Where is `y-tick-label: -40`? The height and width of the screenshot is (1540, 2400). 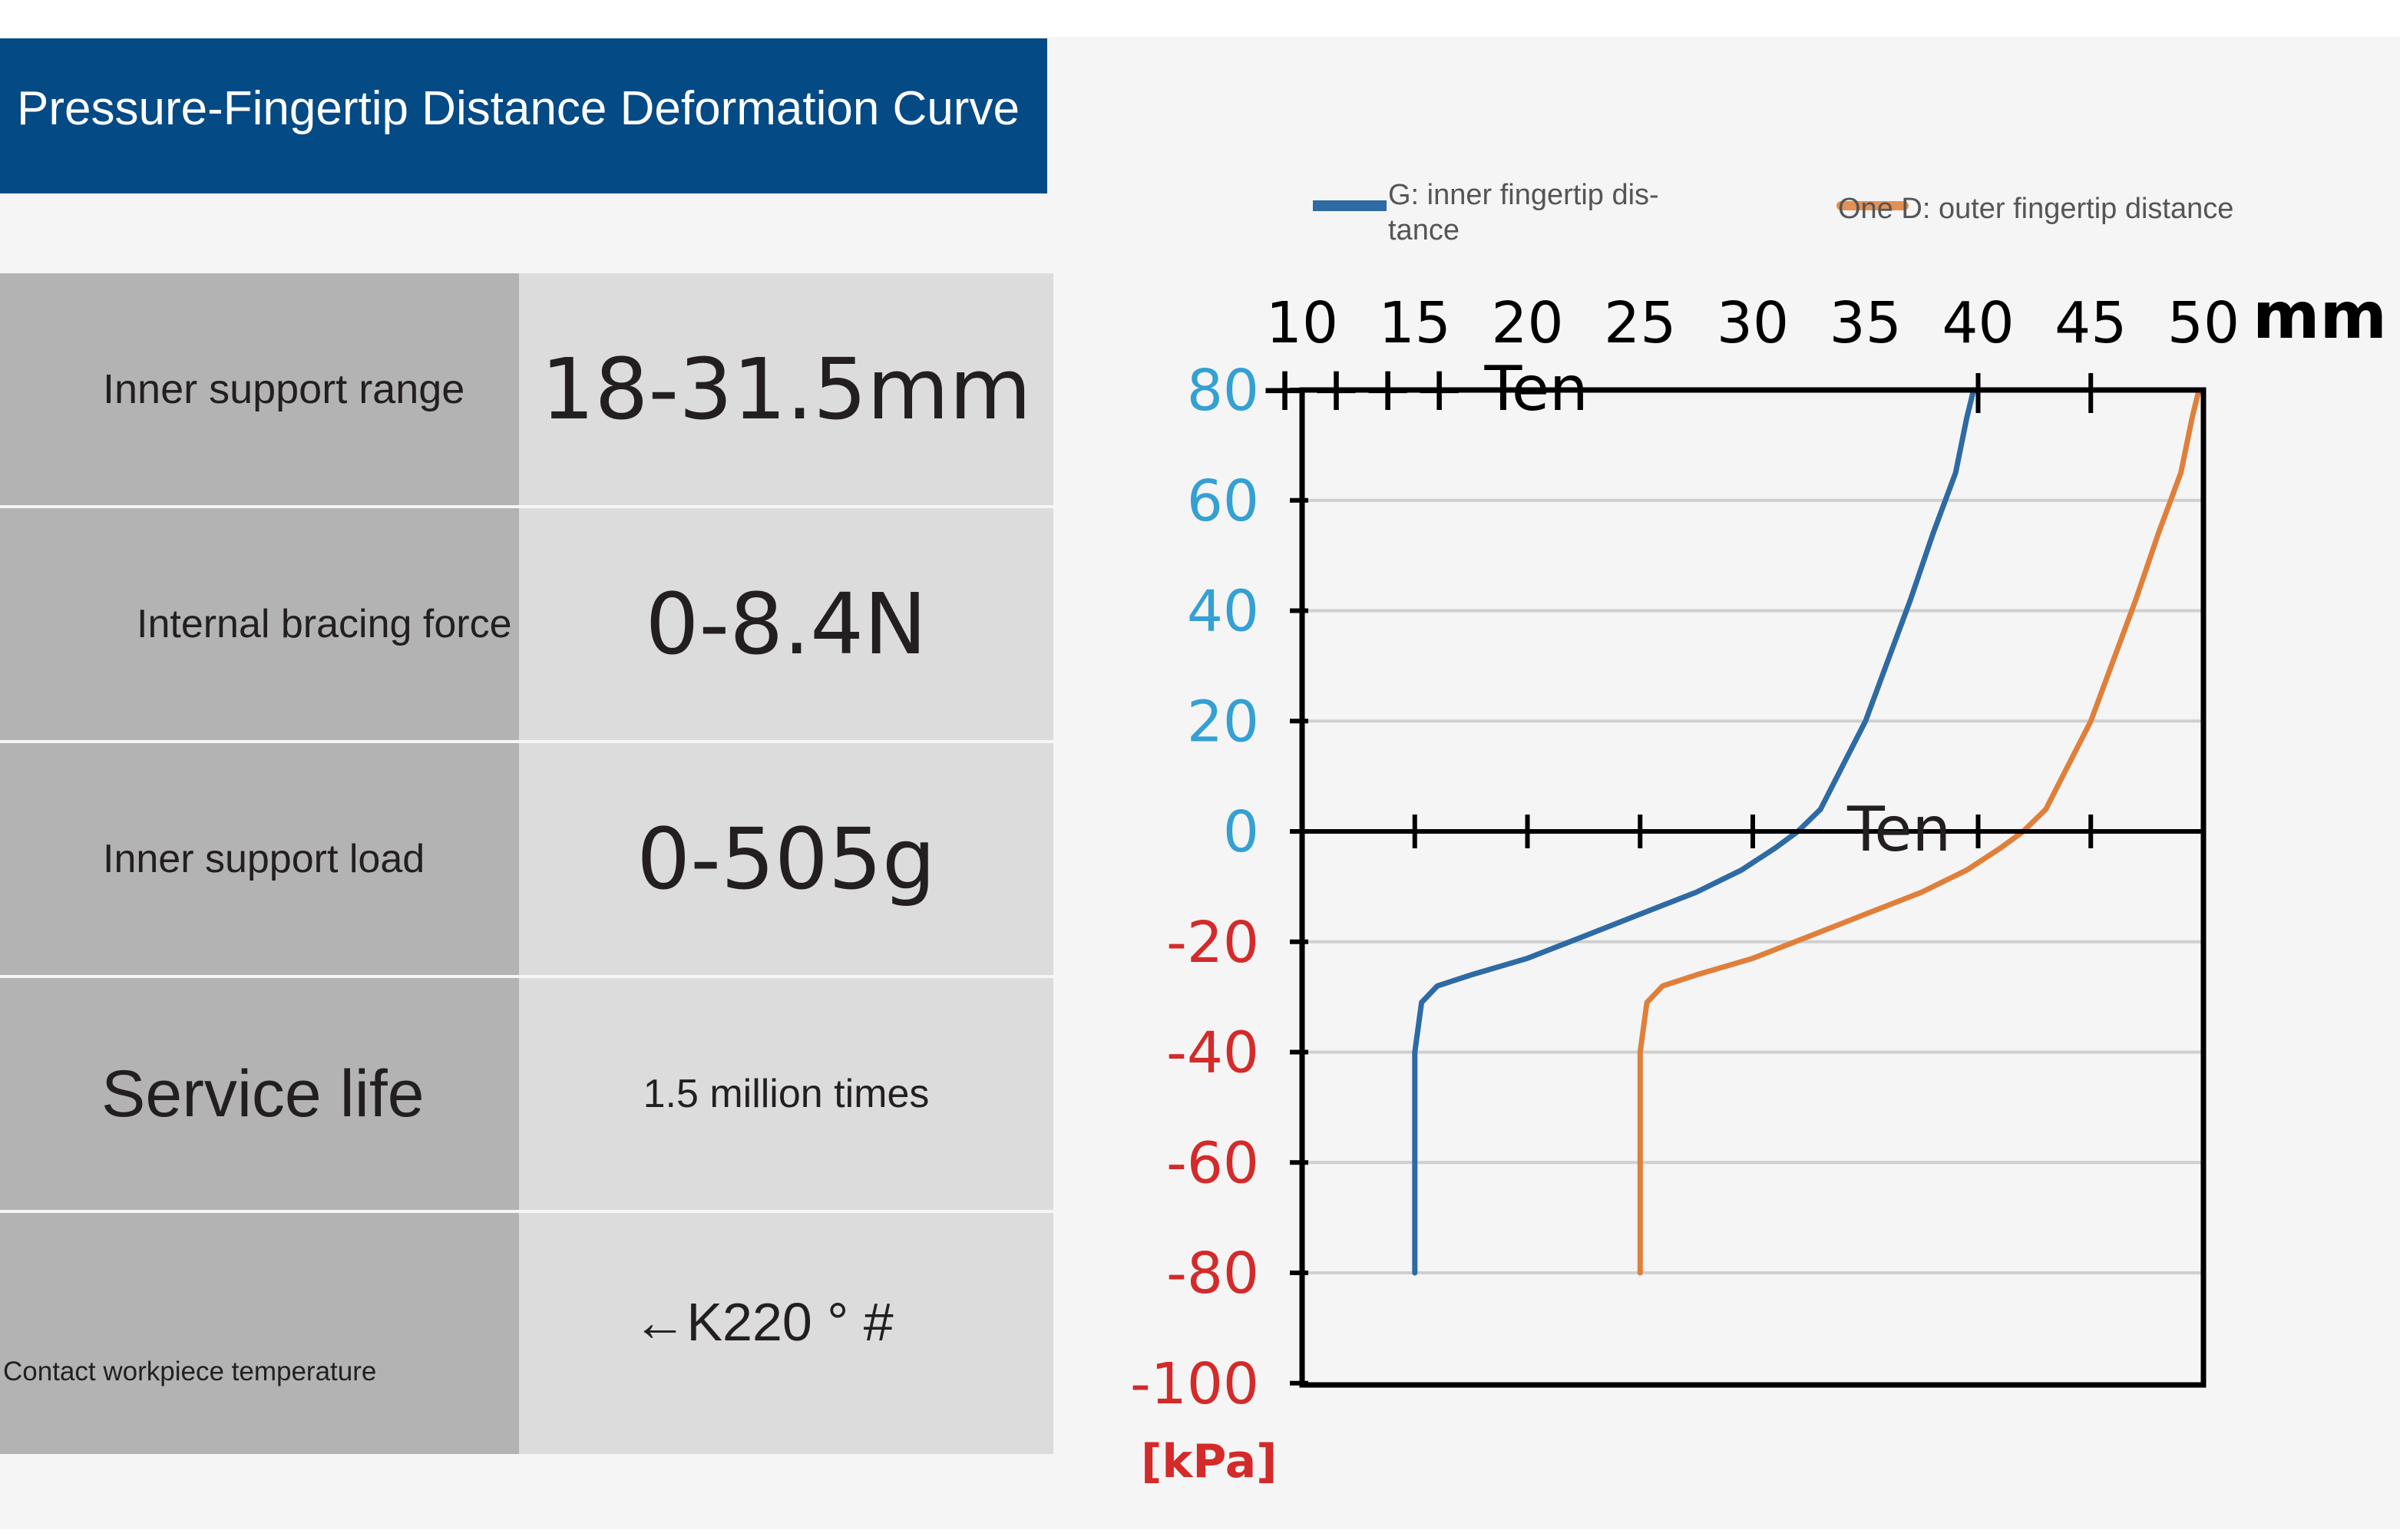 y-tick-label: -40 is located at coordinates (1212, 1053).